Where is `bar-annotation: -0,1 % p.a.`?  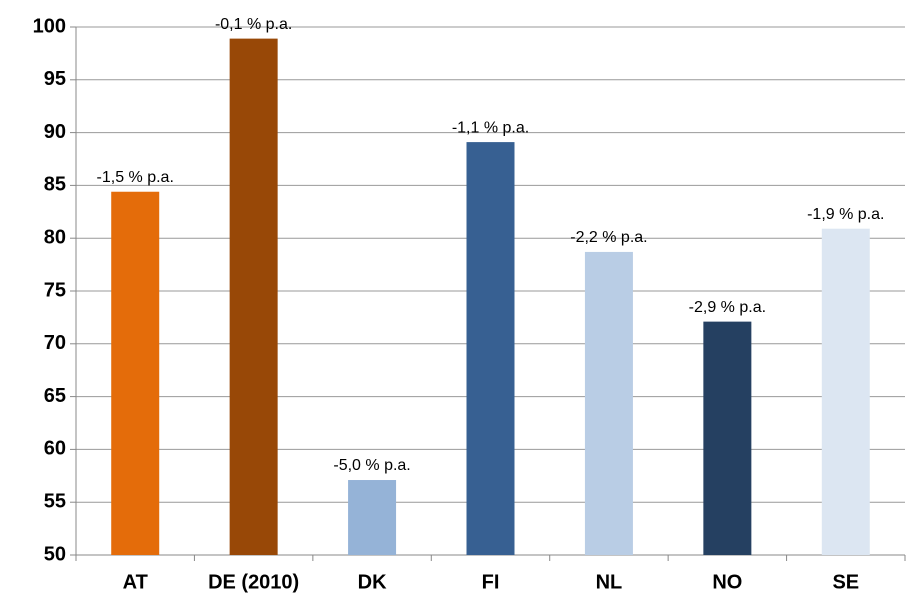 bar-annotation: -0,1 % p.a. is located at coordinates (253, 24).